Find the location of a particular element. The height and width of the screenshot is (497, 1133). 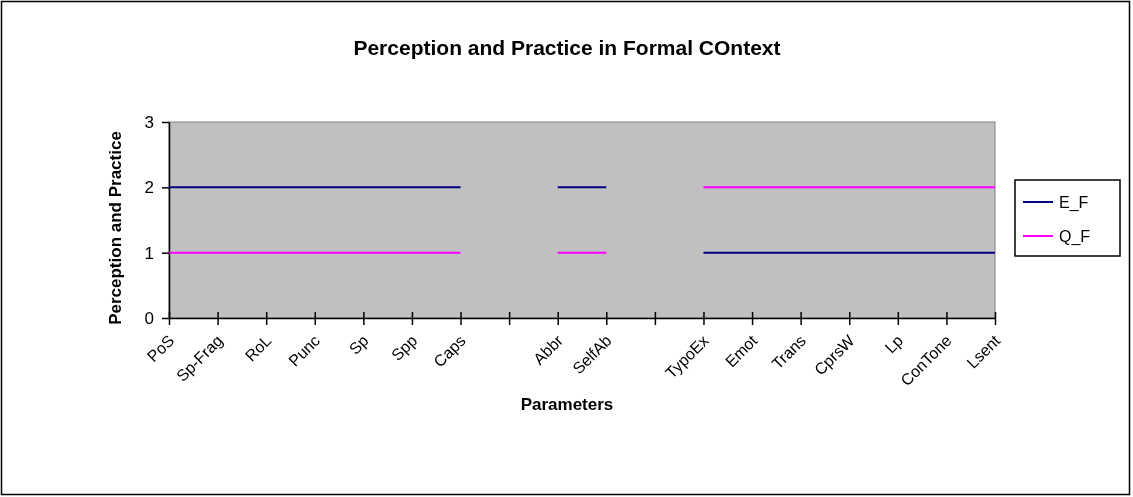

y-tick-label: 2 is located at coordinates (149, 188).